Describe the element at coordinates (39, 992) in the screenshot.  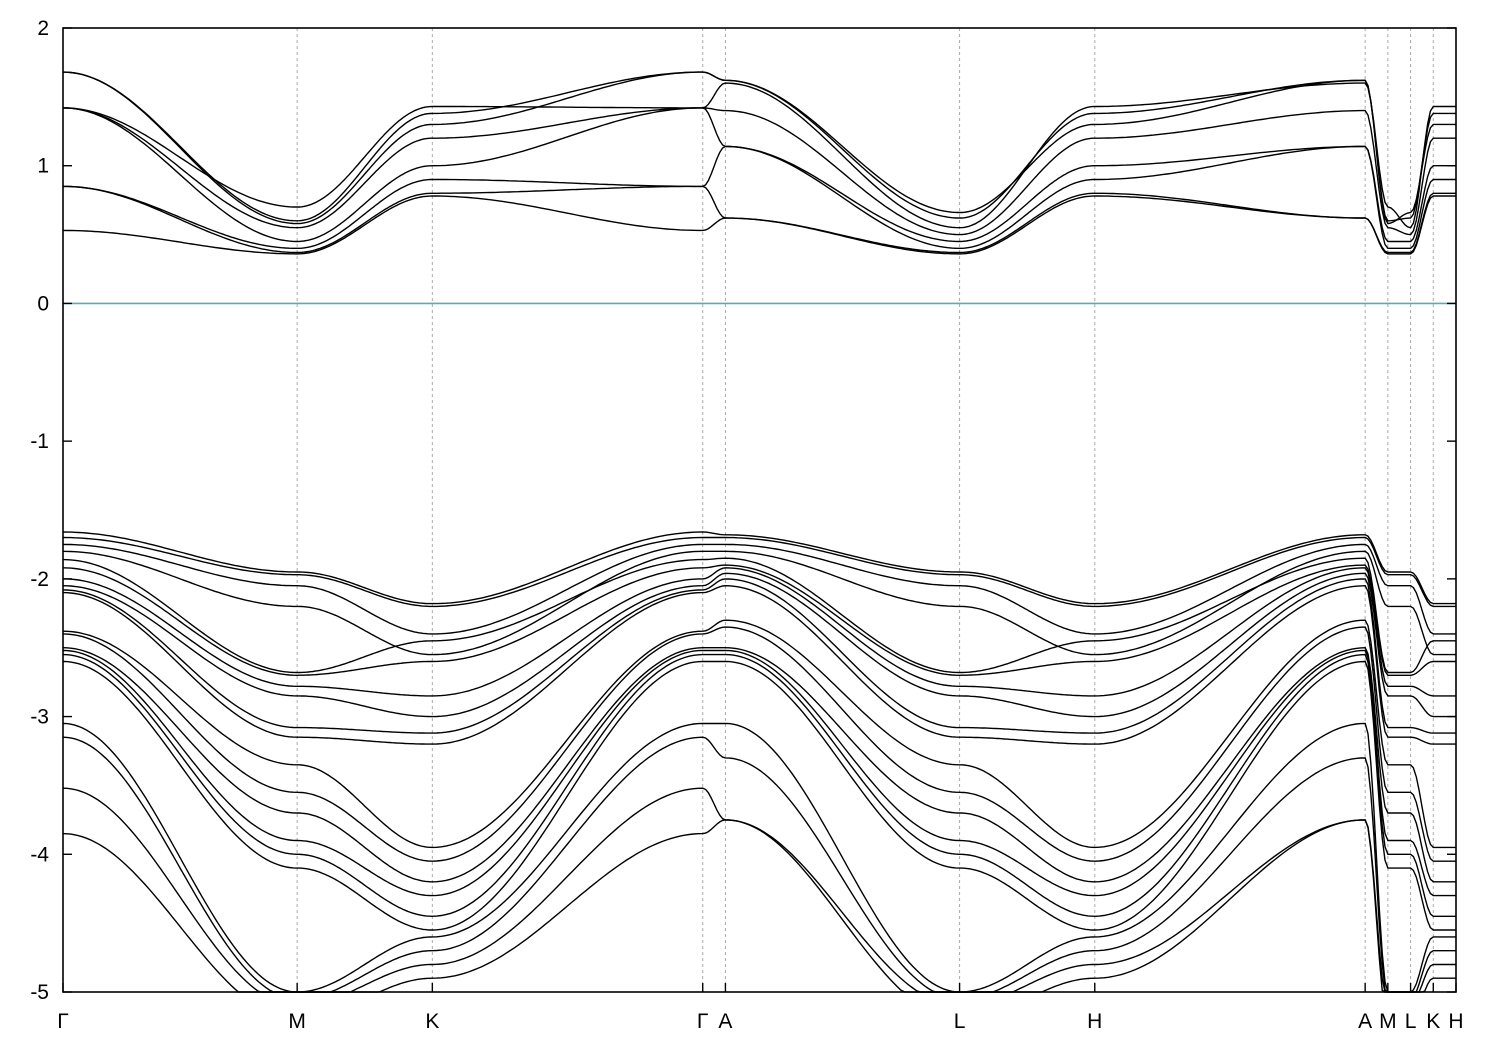
I see `y-tick-label: -5` at that location.